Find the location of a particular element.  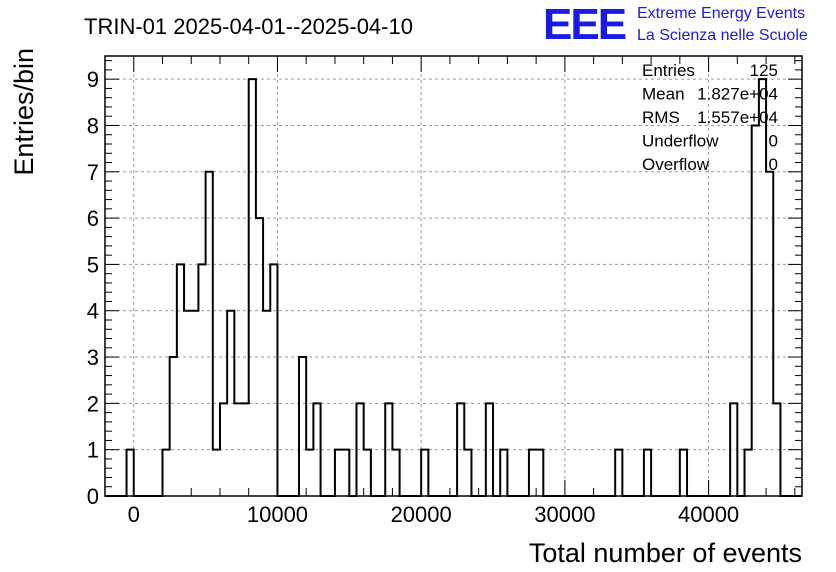

y-tick-label: 9 is located at coordinates (93, 79).